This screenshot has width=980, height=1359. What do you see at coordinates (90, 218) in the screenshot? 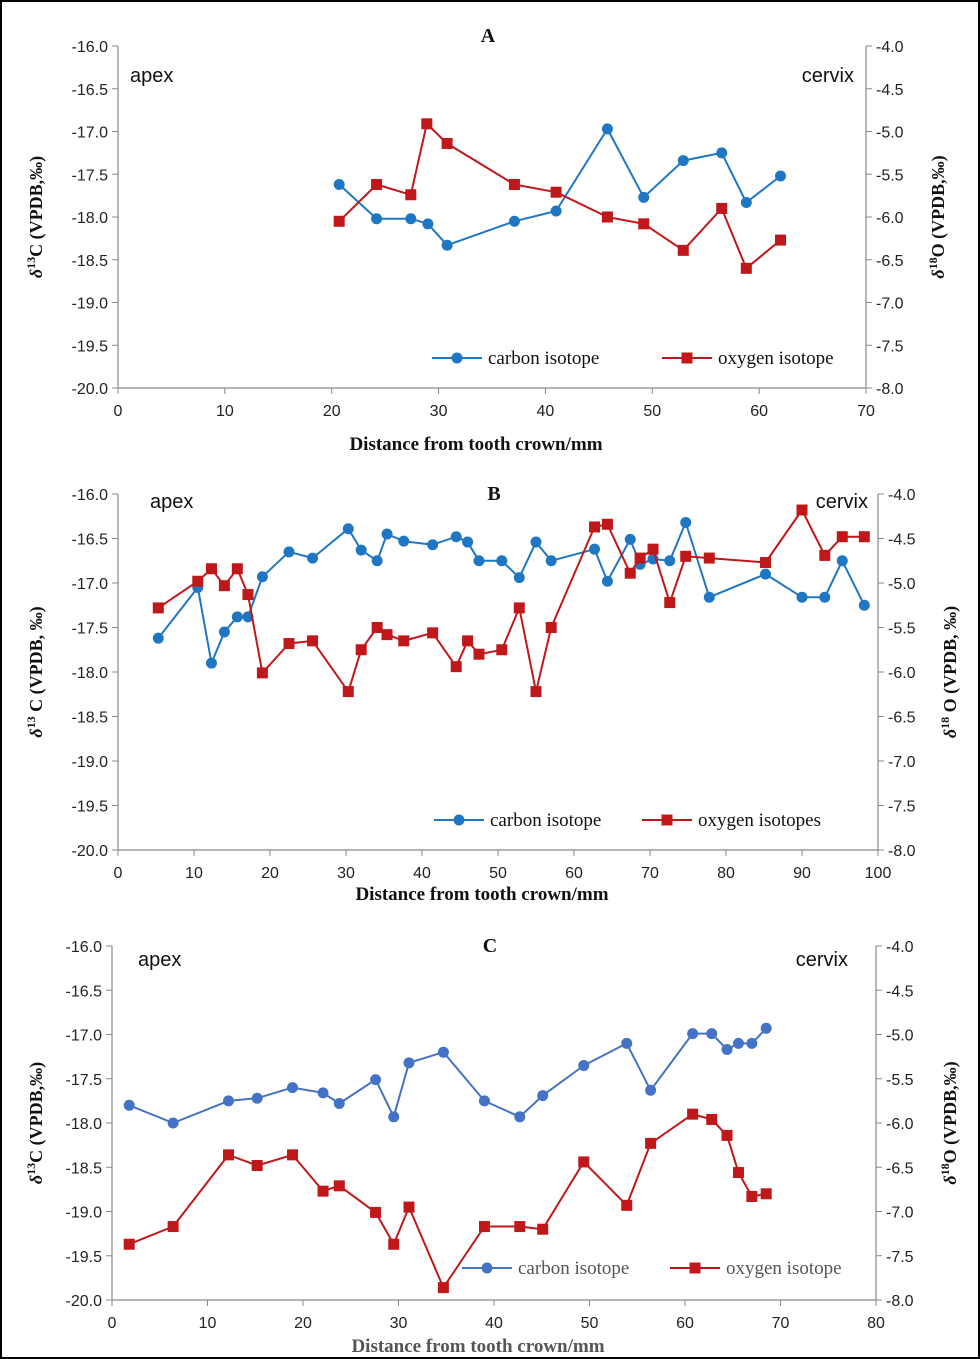
I see `left-y-tick-label: -18.0` at bounding box center [90, 218].